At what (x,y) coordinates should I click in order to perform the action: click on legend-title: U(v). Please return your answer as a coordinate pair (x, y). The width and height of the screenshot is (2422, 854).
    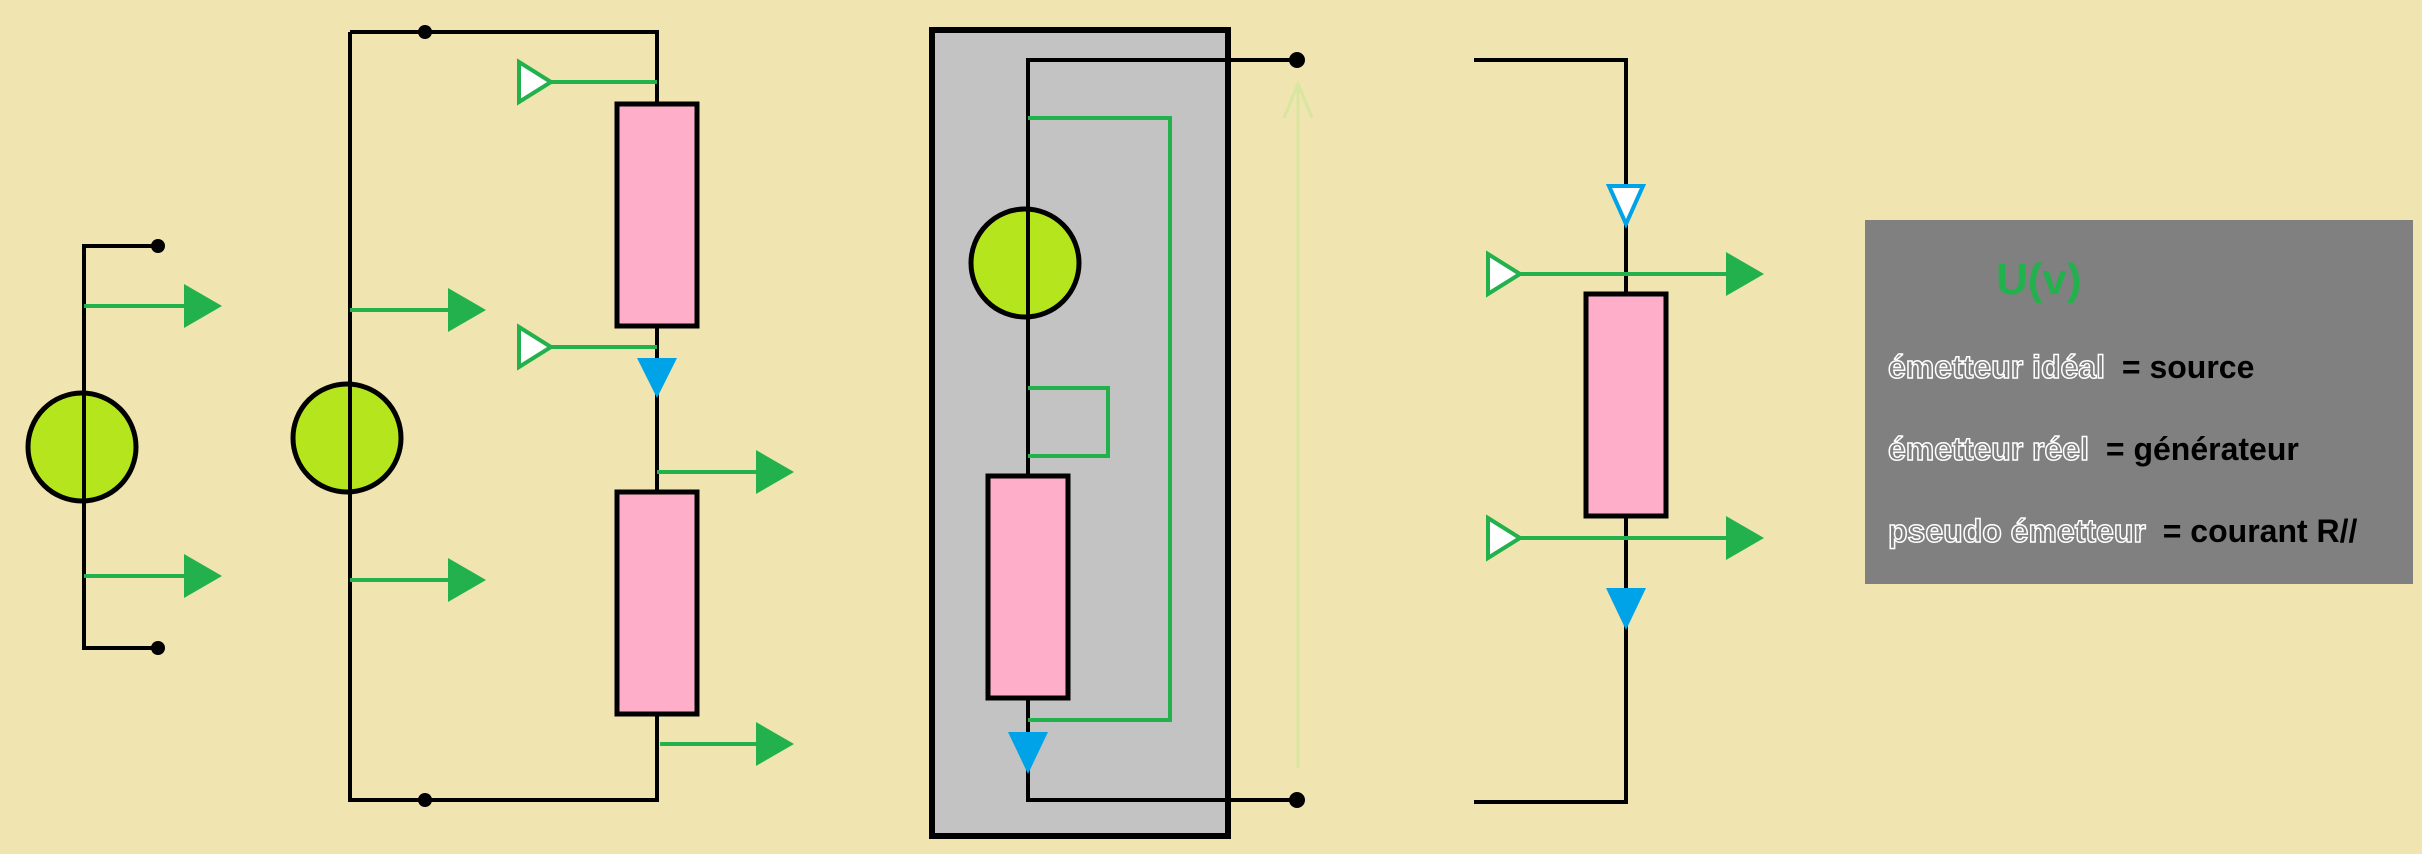
    Looking at the image, I should click on (2039, 279).